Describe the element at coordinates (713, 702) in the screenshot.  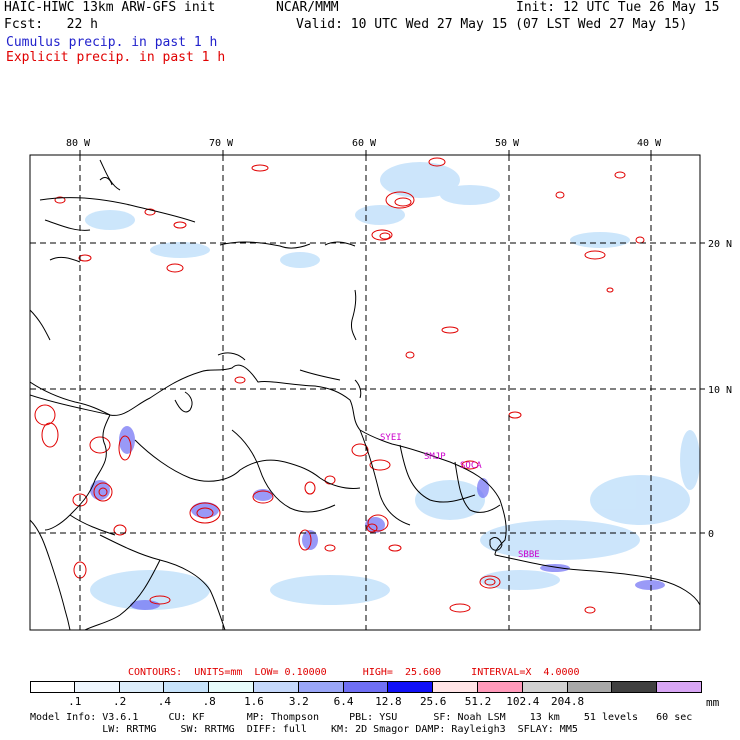
I see `colorbar-unit: mm` at that location.